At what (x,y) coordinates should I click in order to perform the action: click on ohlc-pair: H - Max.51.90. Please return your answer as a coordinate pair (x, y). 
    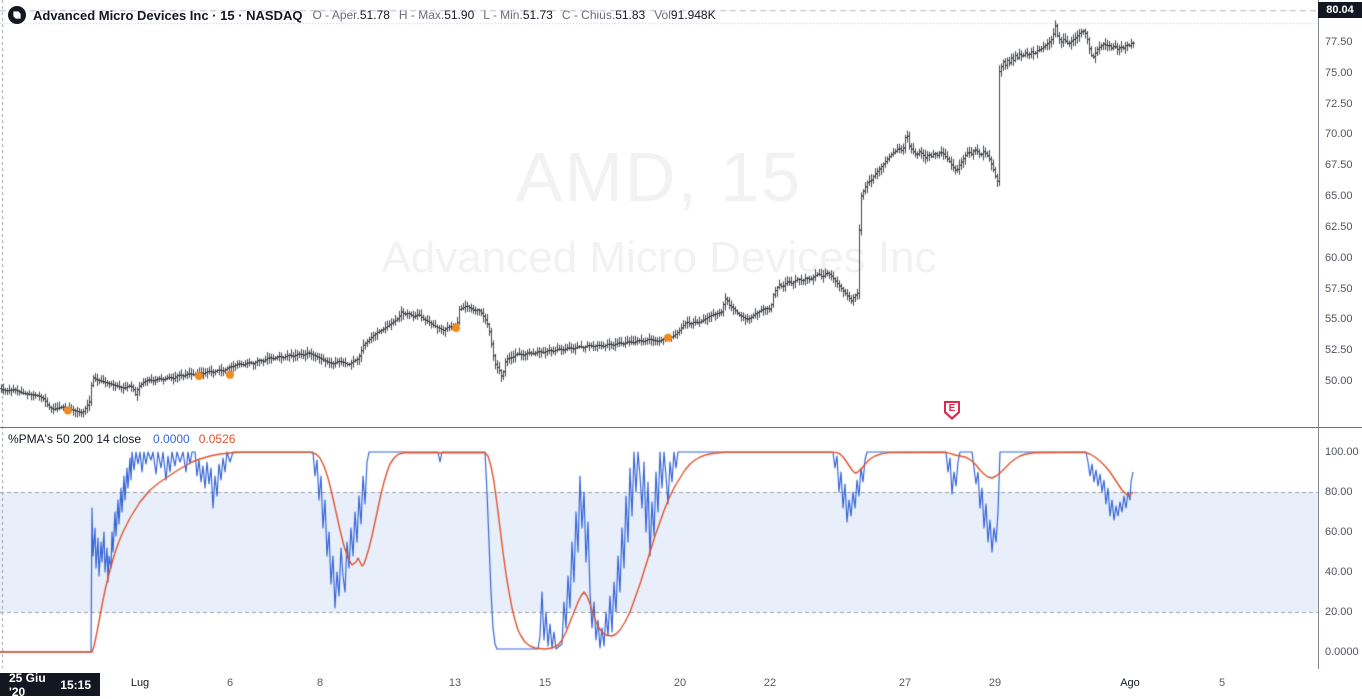
    Looking at the image, I should click on (436, 15).